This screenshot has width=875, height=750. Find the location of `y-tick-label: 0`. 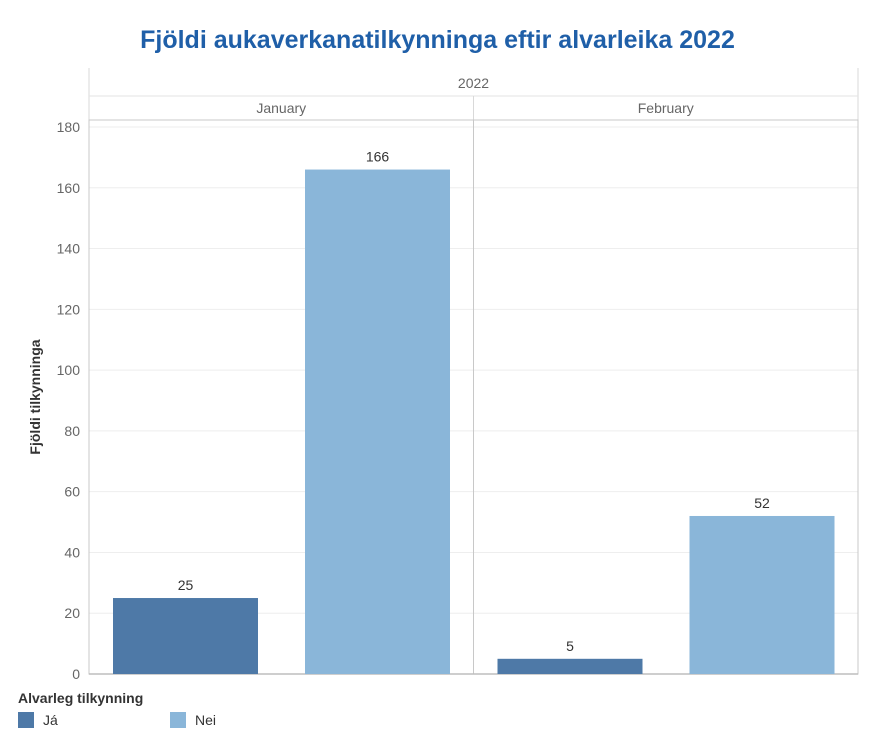

y-tick-label: 0 is located at coordinates (76, 674).